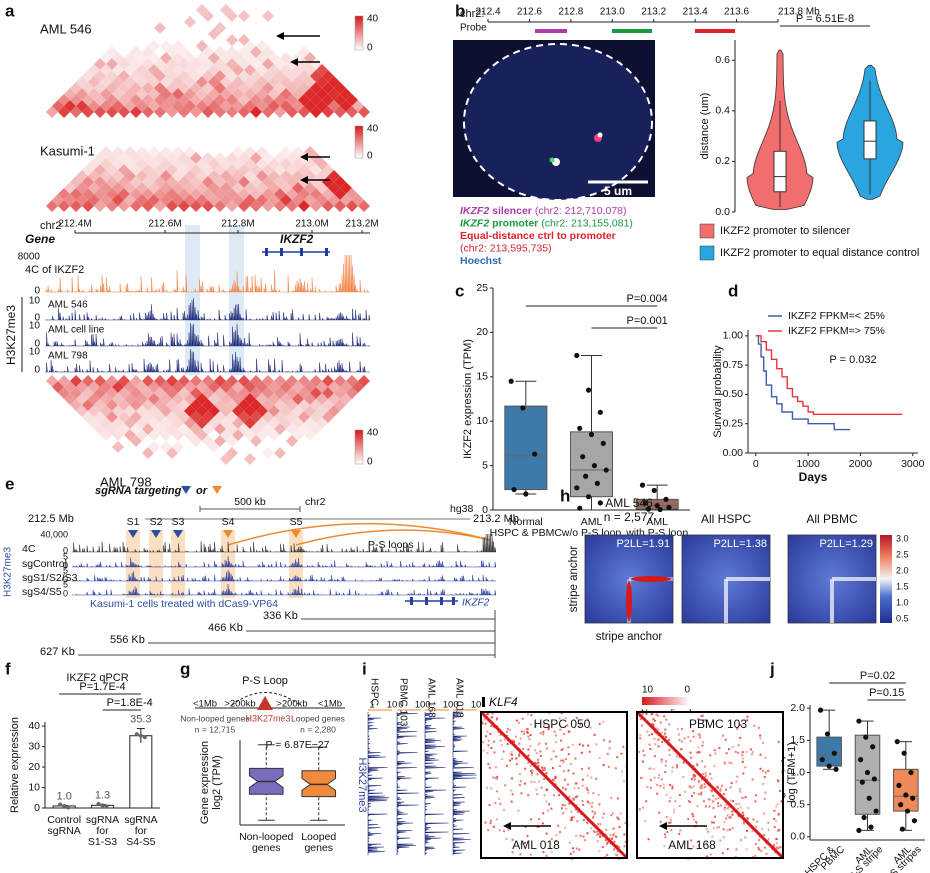 The image size is (930, 873). I want to click on x-tick-label: for, so click(102, 831).